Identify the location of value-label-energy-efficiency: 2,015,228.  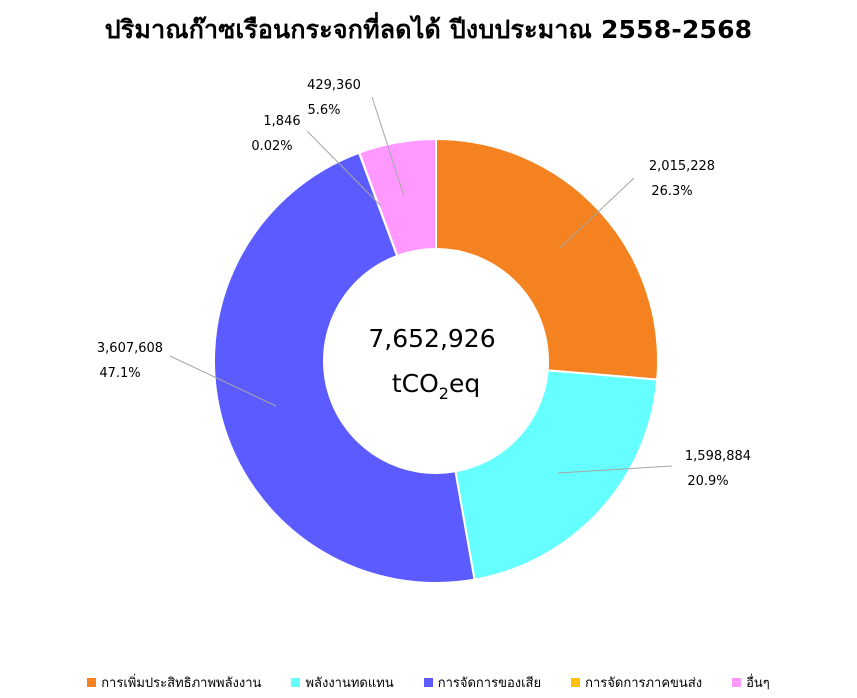
(682, 166).